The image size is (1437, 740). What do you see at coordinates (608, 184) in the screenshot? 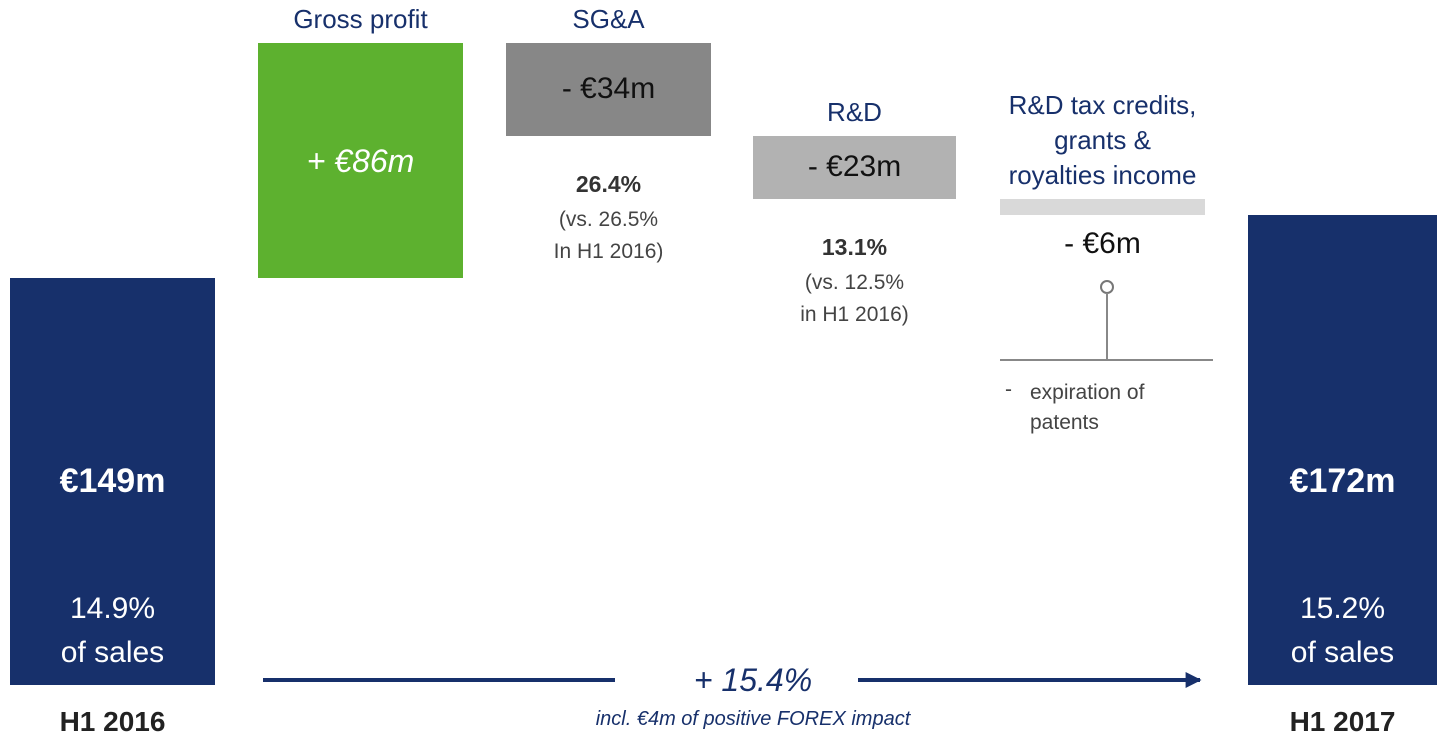
I see `note: 26.4%` at bounding box center [608, 184].